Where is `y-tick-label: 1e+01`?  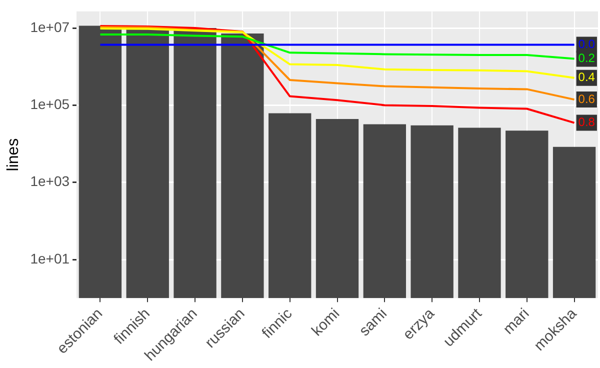 y-tick-label: 1e+01 is located at coordinates (50, 258).